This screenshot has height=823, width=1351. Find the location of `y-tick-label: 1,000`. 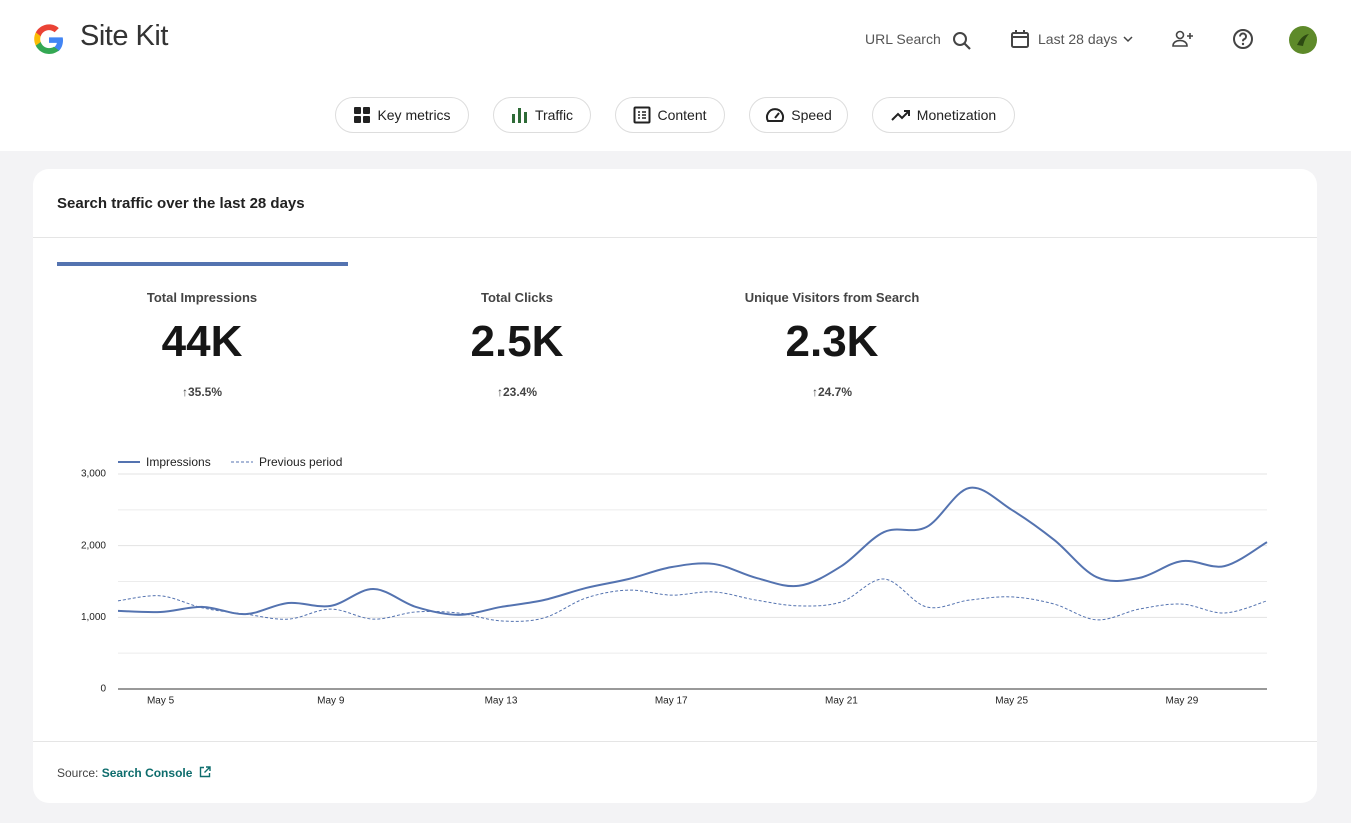

y-tick-label: 1,000 is located at coordinates (93, 617).